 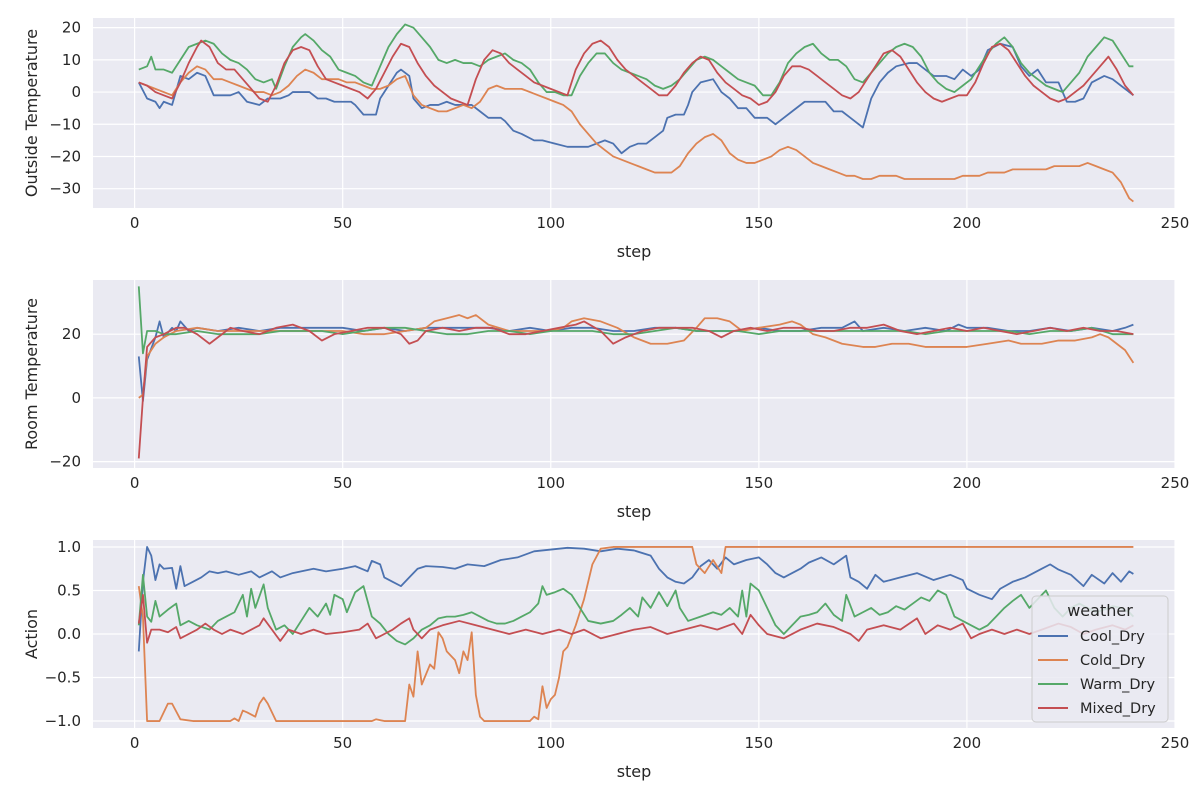 I want to click on legend-entry: Mixed_Dry, so click(x=1118, y=709).